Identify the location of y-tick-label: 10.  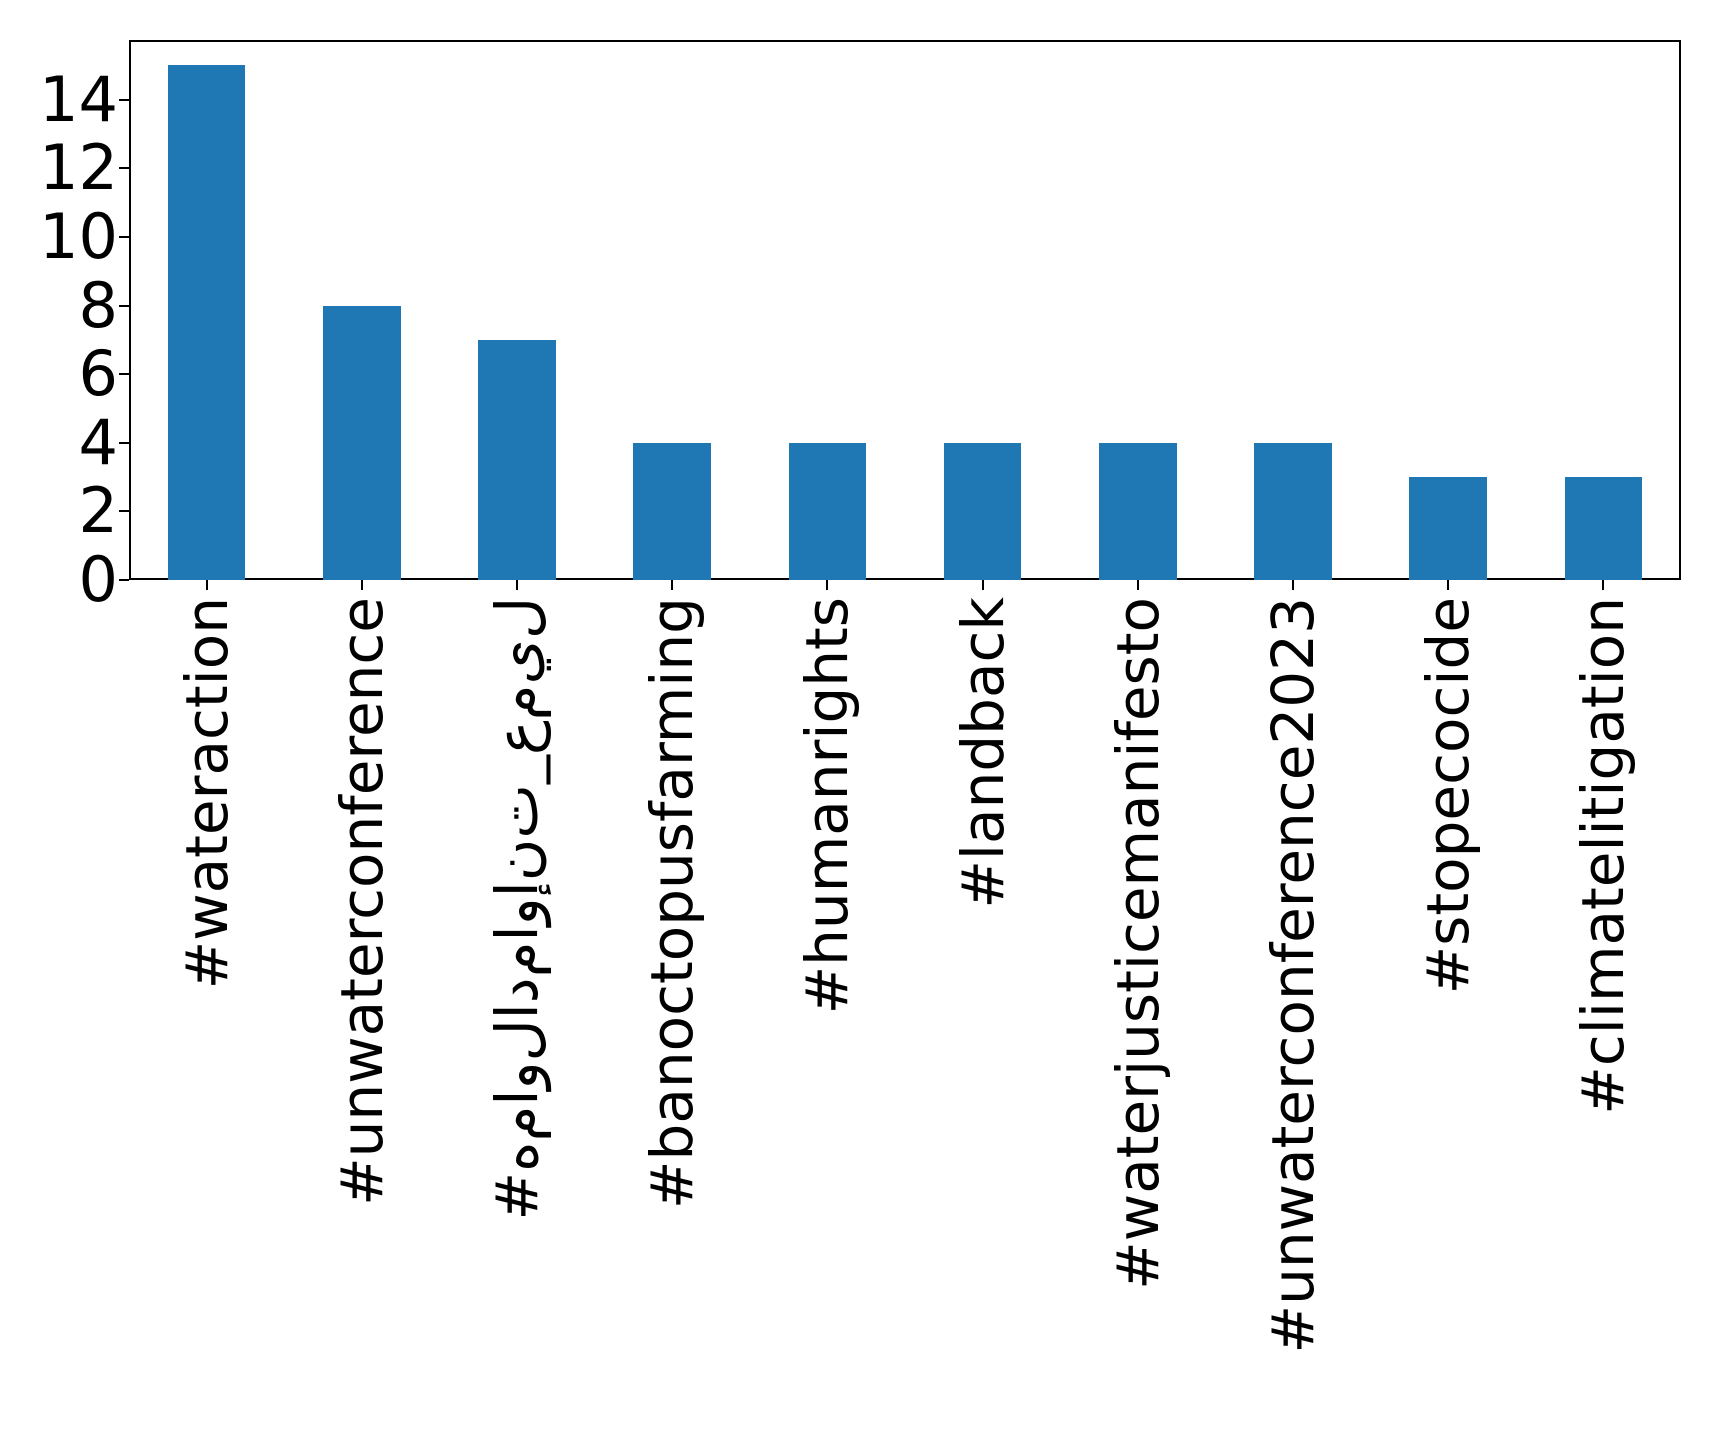
(78, 236).